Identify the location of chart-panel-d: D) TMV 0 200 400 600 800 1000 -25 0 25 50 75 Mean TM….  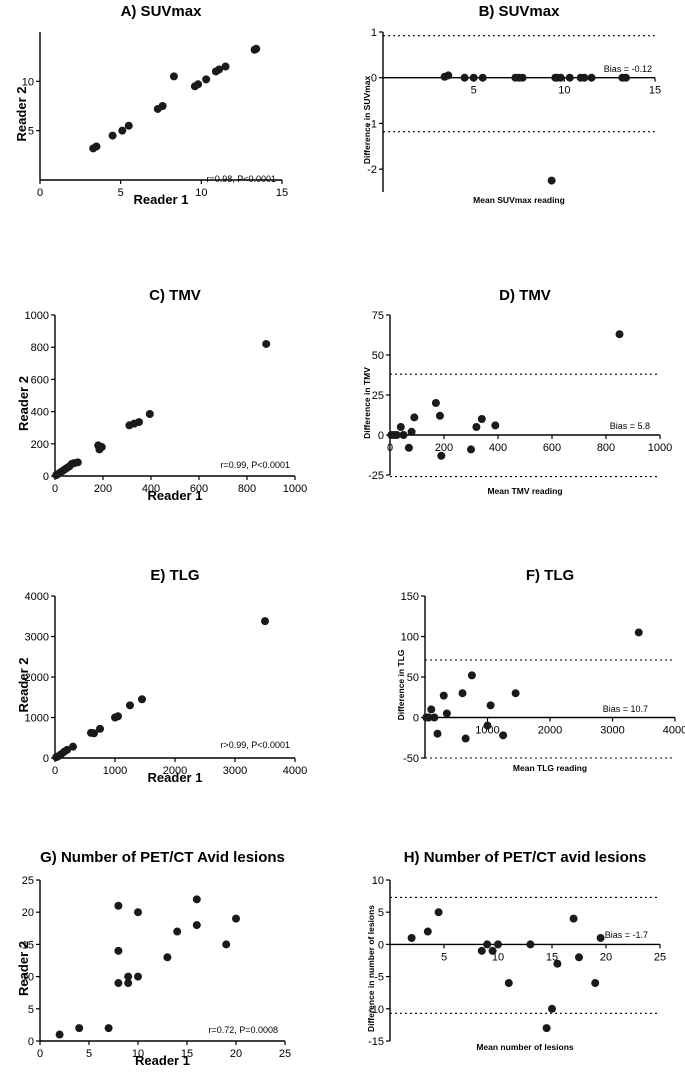
(517, 391).